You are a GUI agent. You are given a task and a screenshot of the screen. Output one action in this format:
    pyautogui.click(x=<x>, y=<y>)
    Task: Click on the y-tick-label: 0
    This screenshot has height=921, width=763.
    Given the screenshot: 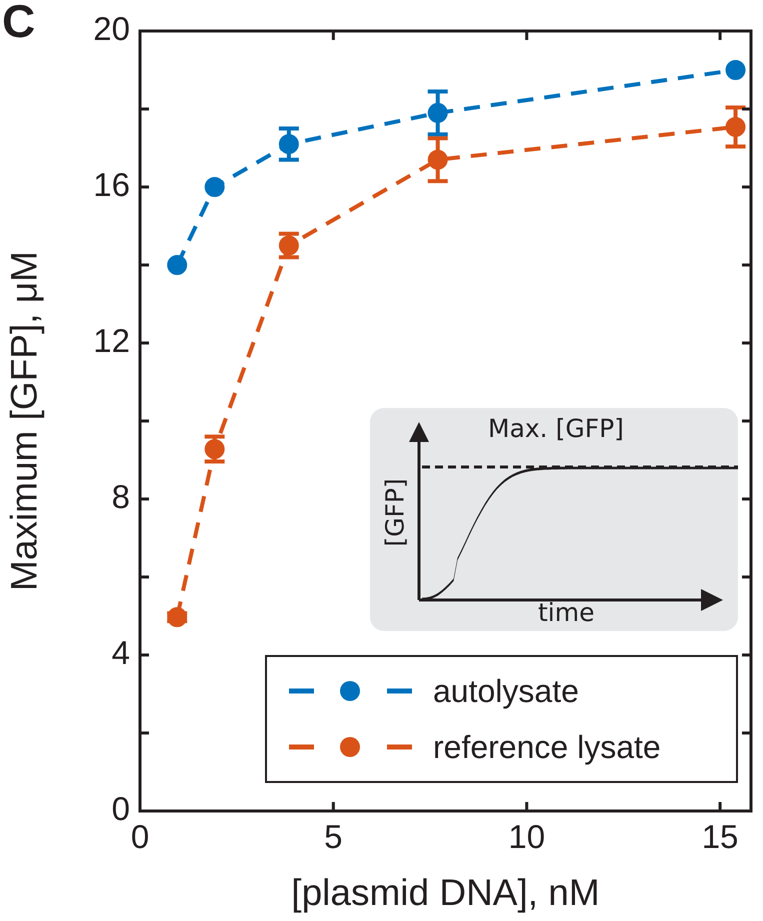 What is the action you would take?
    pyautogui.click(x=121, y=809)
    